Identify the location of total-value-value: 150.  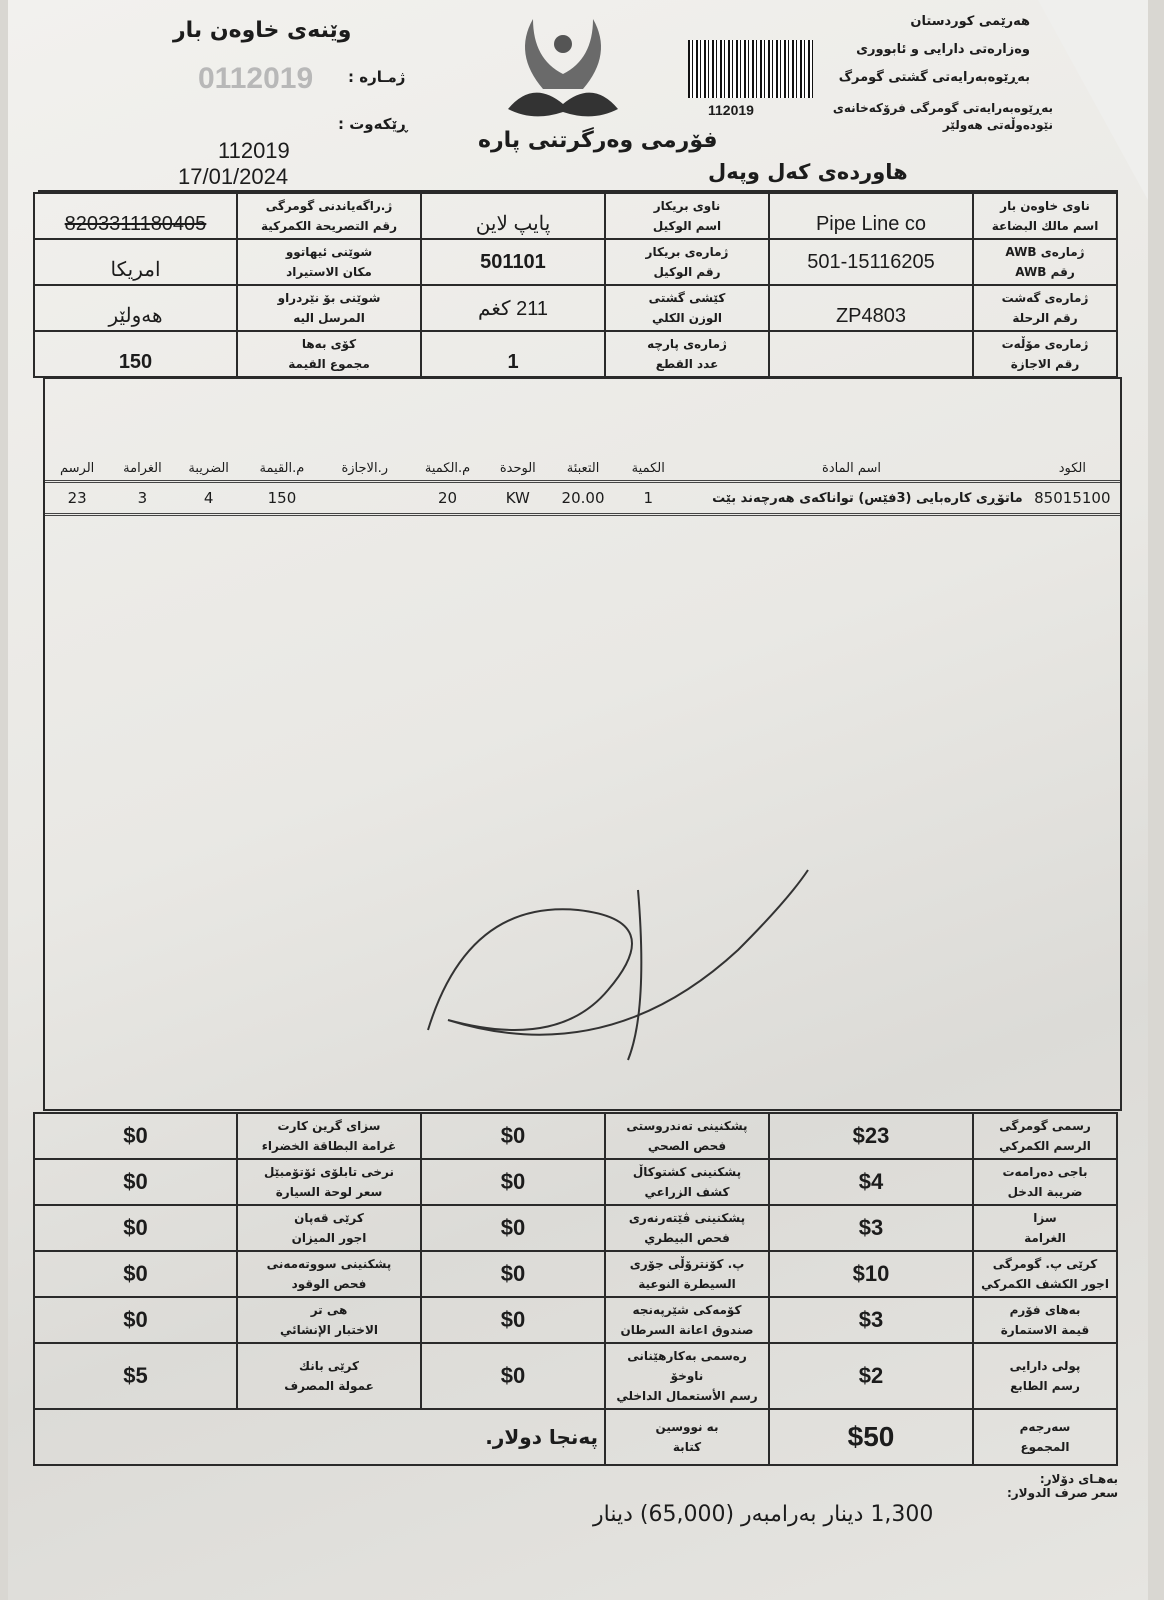
(135, 354).